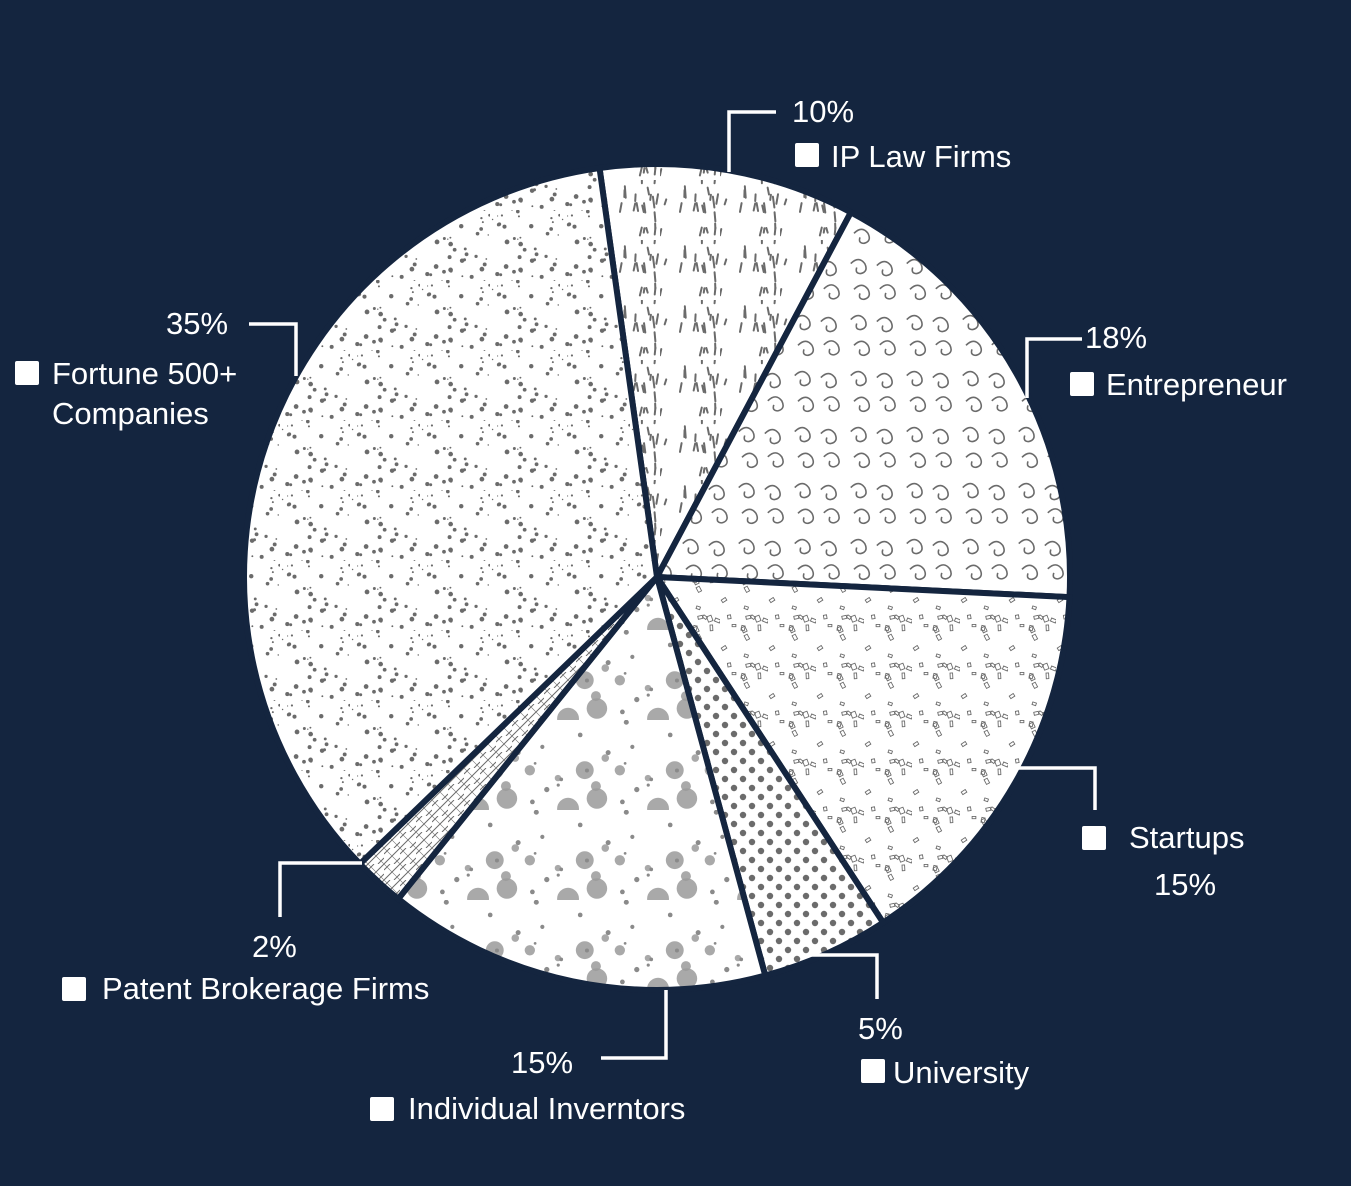 The height and width of the screenshot is (1186, 1351). I want to click on legend-swatch-entrepreneur, so click(1082, 384).